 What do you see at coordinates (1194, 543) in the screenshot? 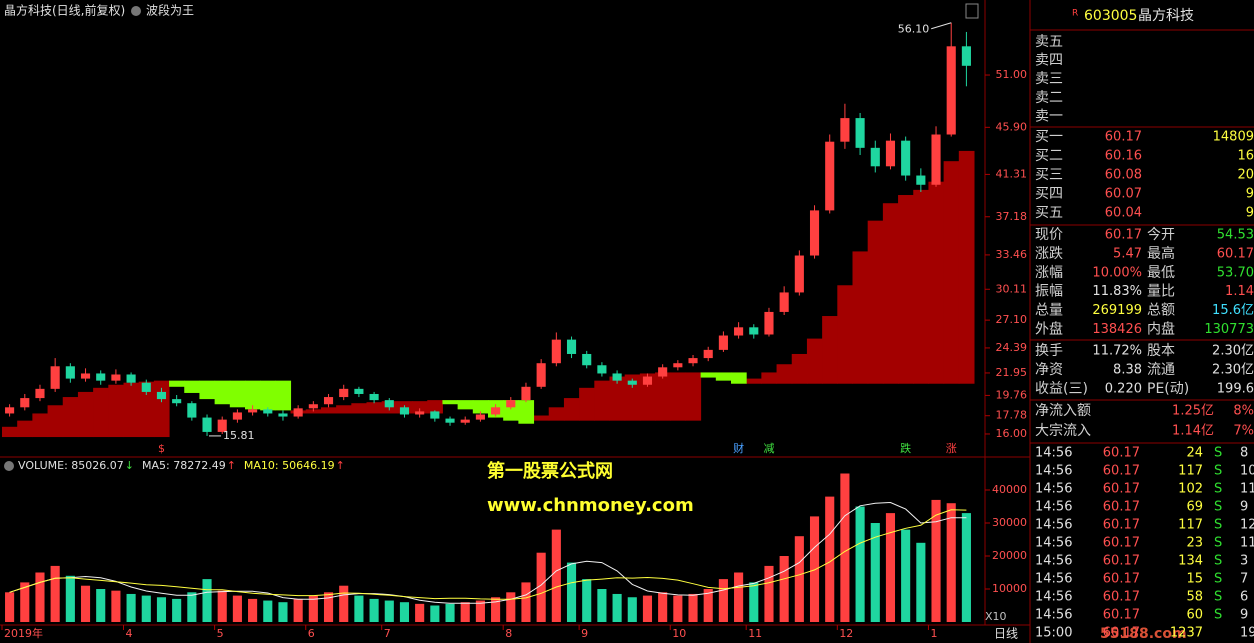
I see `trade-volume: 23` at bounding box center [1194, 543].